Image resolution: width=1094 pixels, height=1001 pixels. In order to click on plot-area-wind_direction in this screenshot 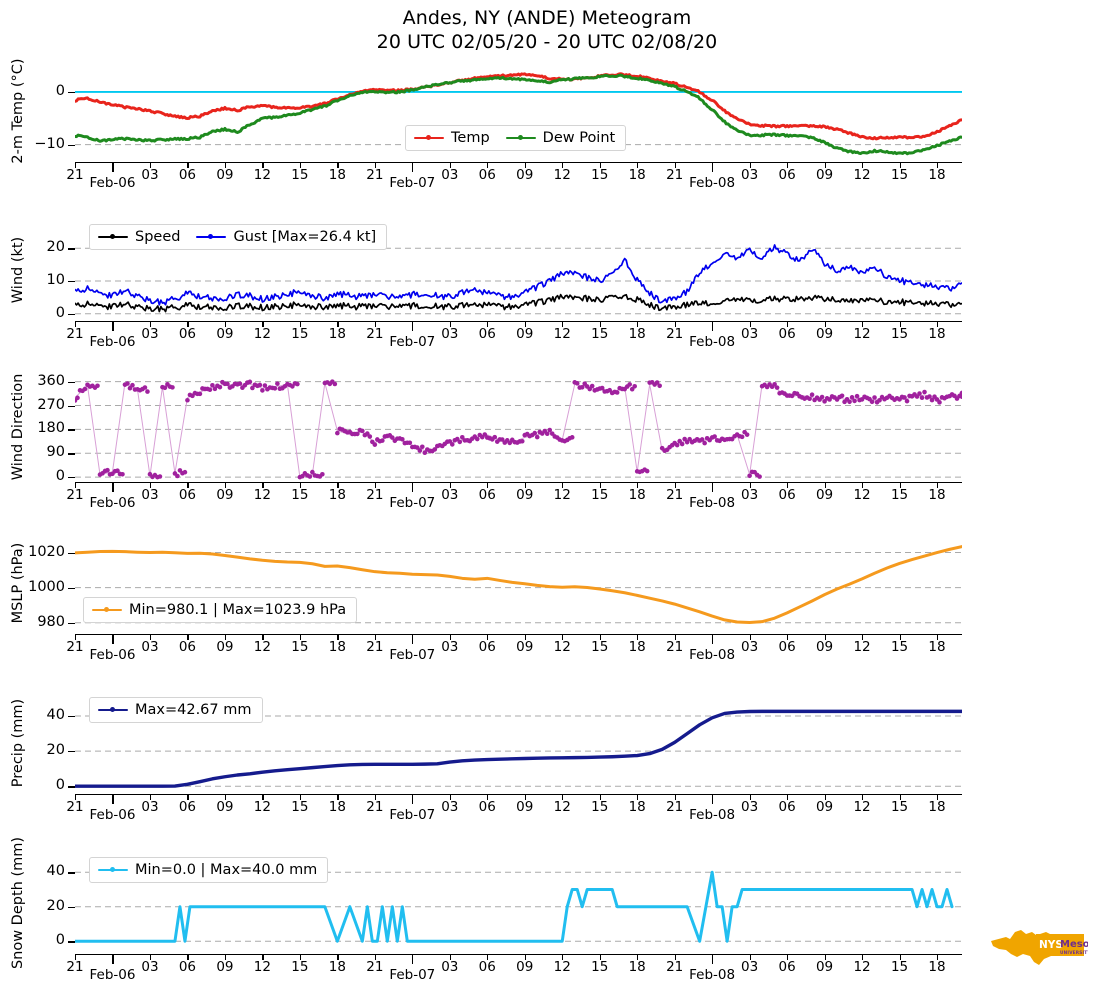, I will do `click(518, 429)`.